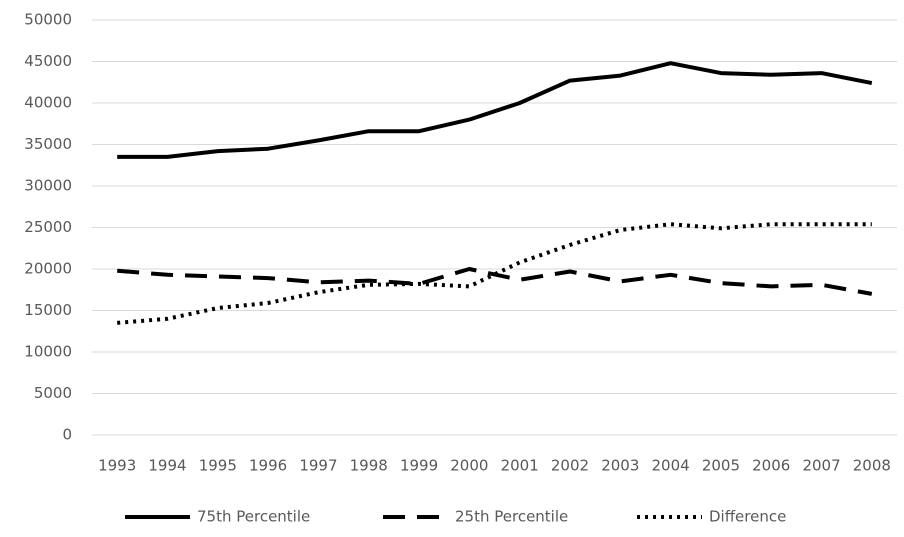 The height and width of the screenshot is (537, 904). What do you see at coordinates (117, 466) in the screenshot?
I see `x-tick-label: 1993` at bounding box center [117, 466].